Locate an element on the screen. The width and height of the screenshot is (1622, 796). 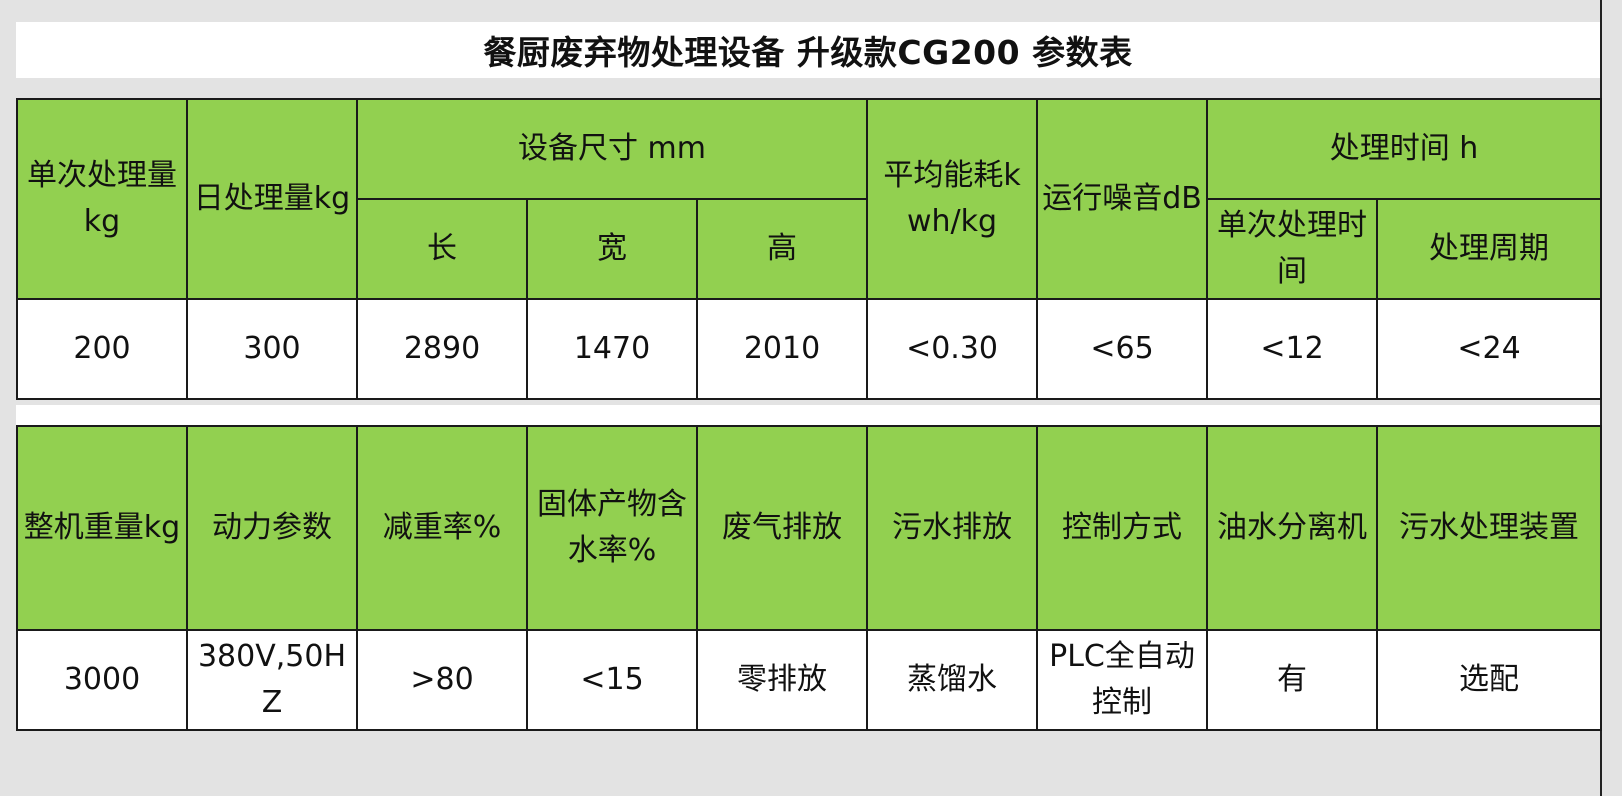
value-single-capacity: 200 is located at coordinates (102, 349).